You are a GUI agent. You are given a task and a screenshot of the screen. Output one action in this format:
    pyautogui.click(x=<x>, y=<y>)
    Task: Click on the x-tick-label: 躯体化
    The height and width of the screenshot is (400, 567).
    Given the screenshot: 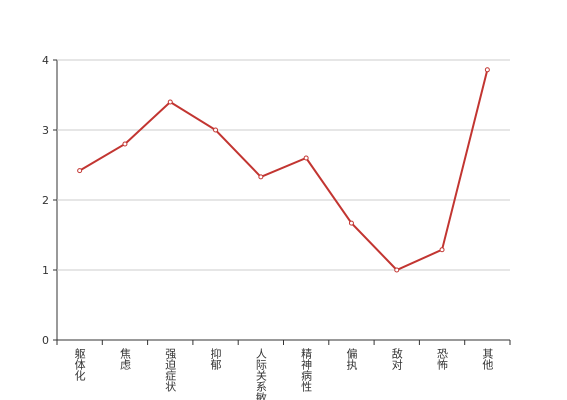 What is the action you would take?
    pyautogui.click(x=79, y=365)
    